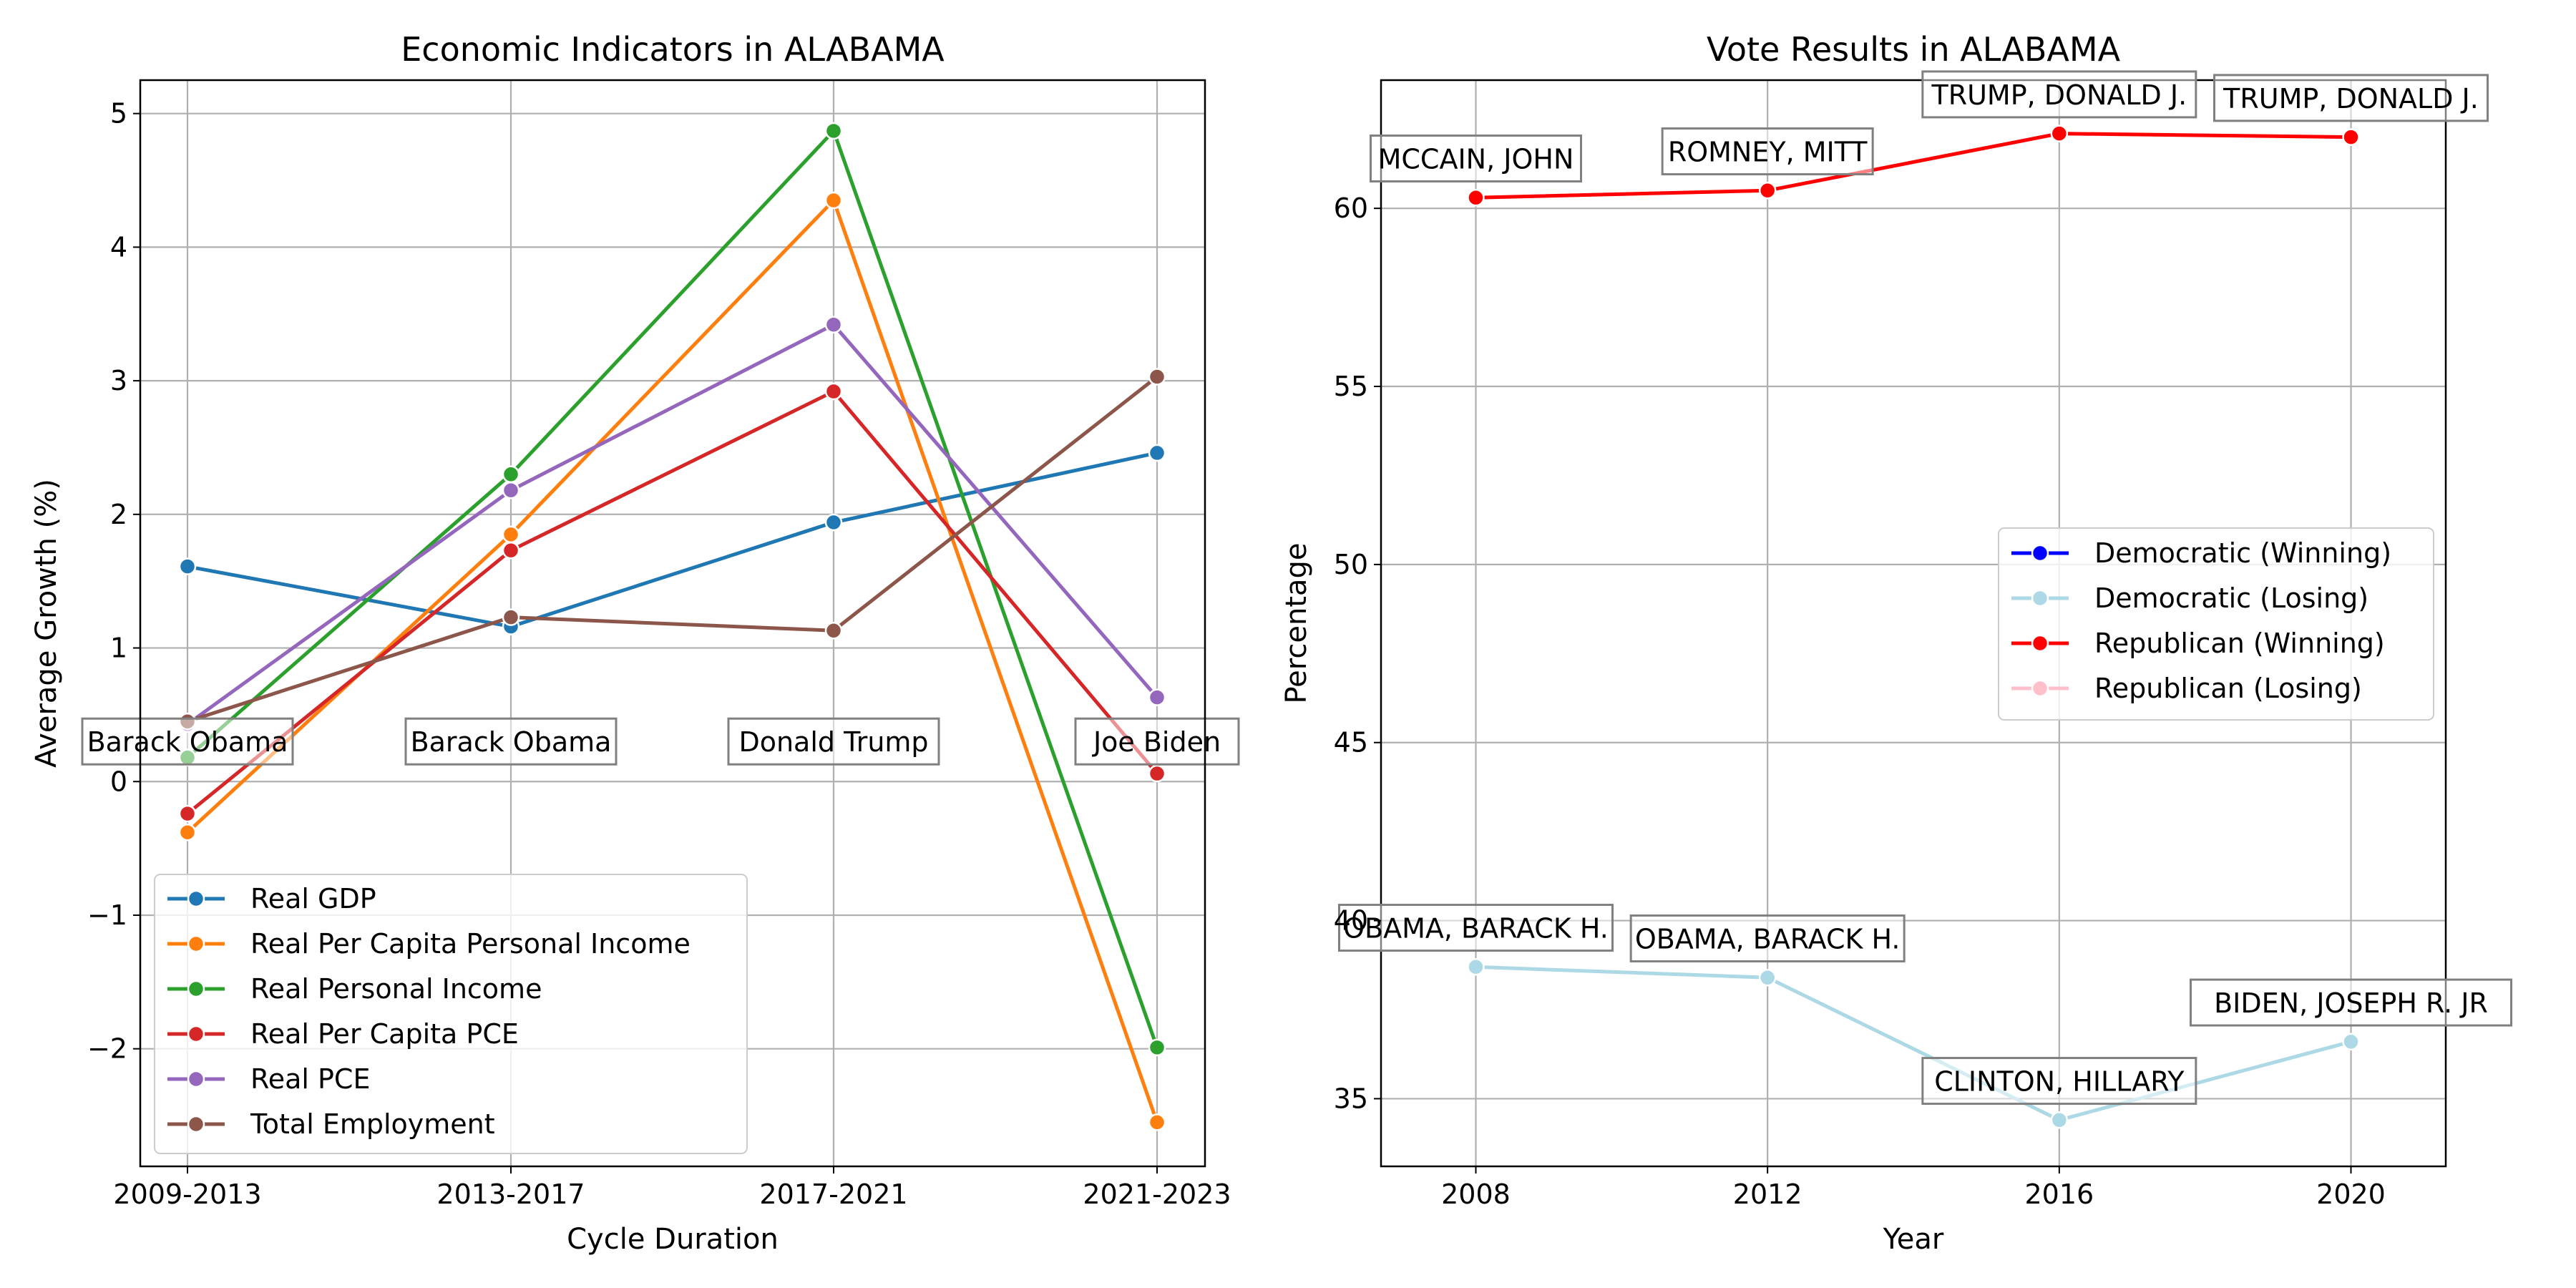 Image resolution: width=2576 pixels, height=1288 pixels. What do you see at coordinates (1913, 166) in the screenshot?
I see `series-line-republican-winning` at bounding box center [1913, 166].